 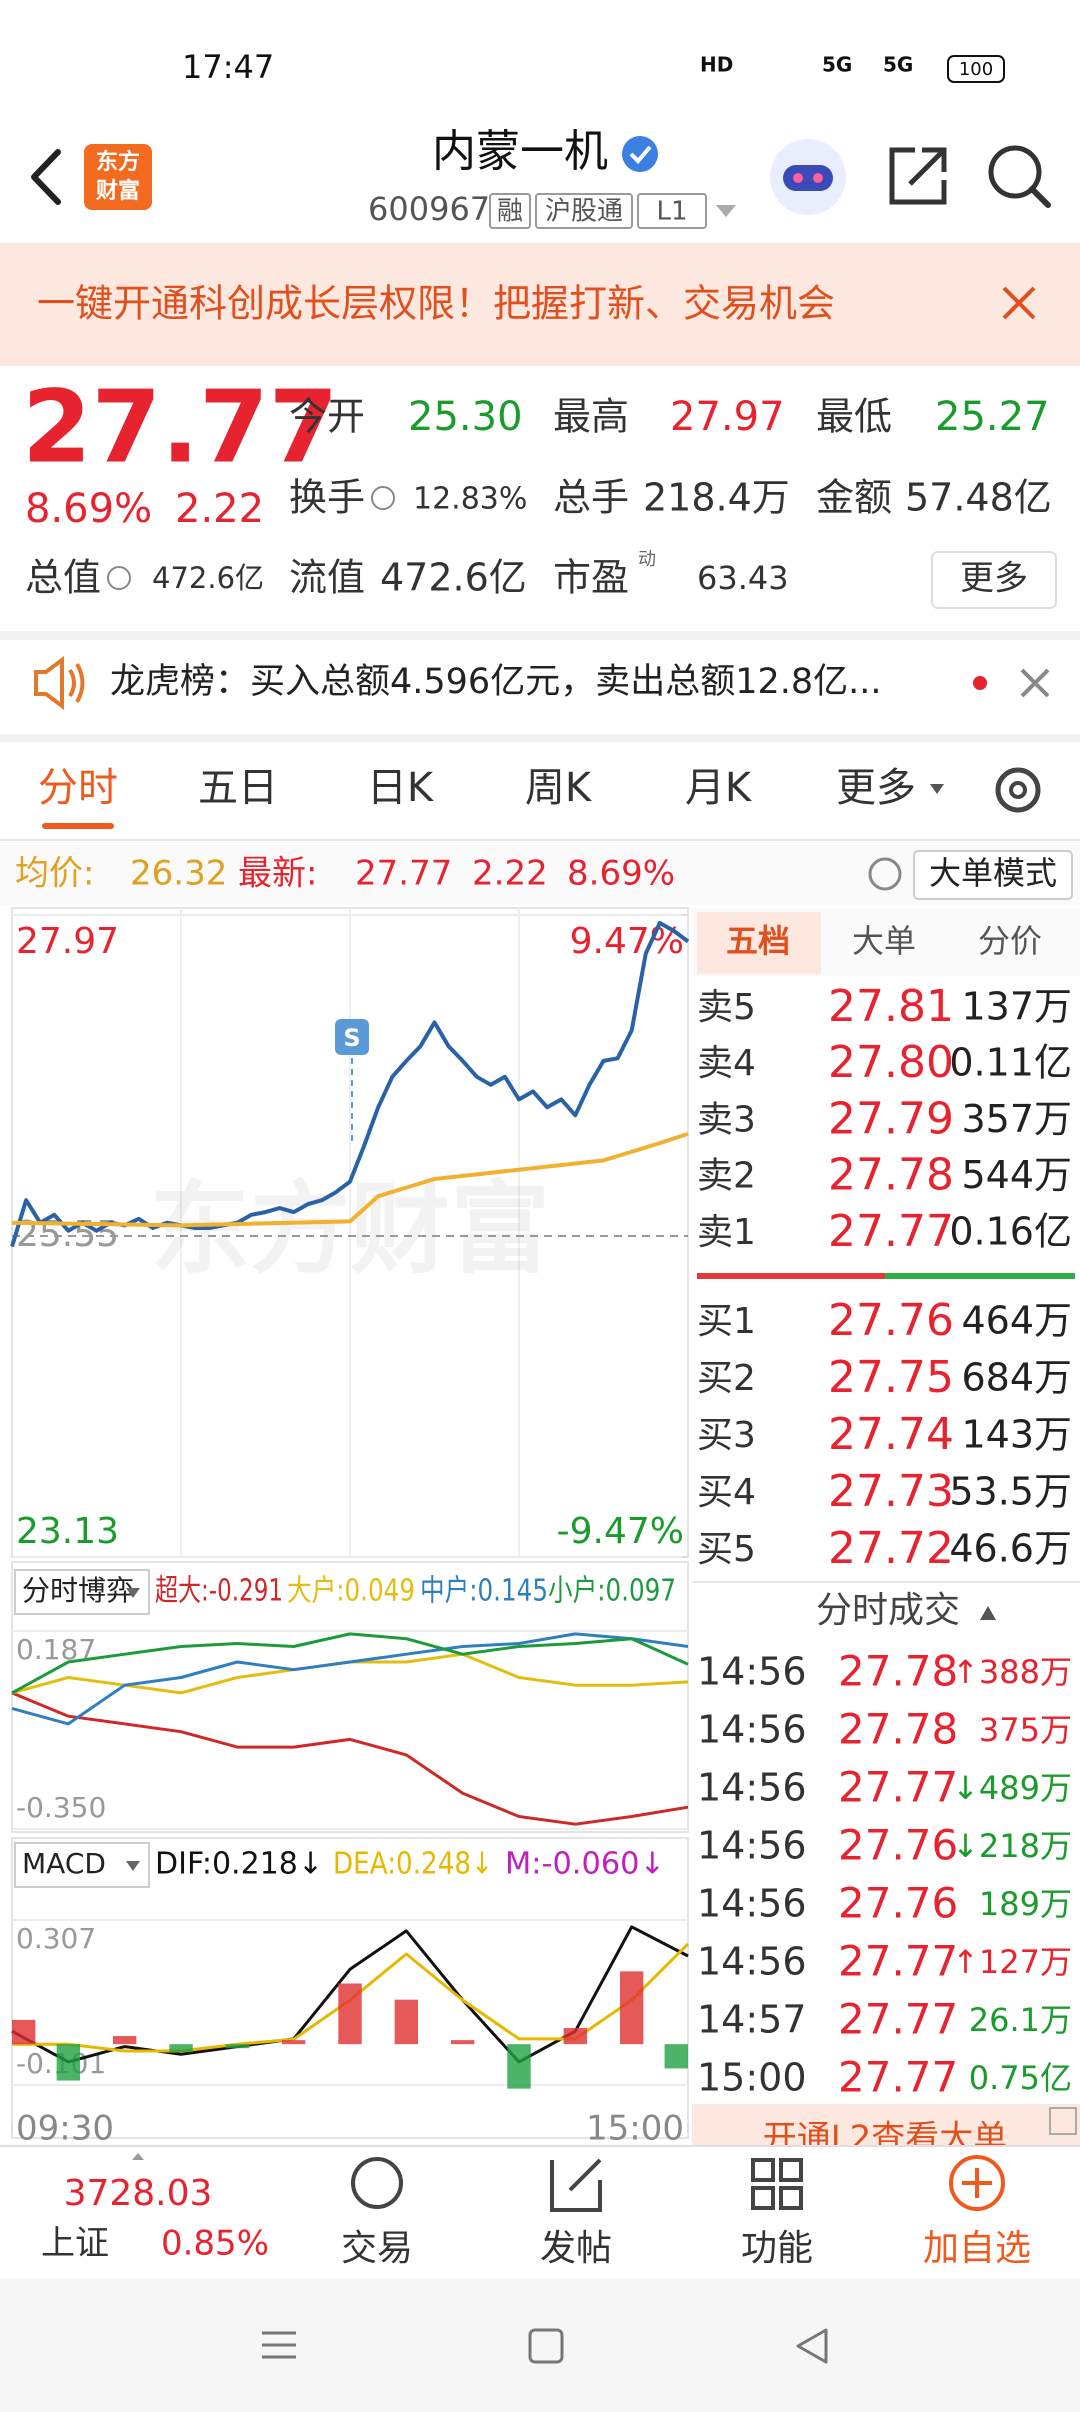 I want to click on legend-item: M:-0.060↓, so click(x=585, y=1864).